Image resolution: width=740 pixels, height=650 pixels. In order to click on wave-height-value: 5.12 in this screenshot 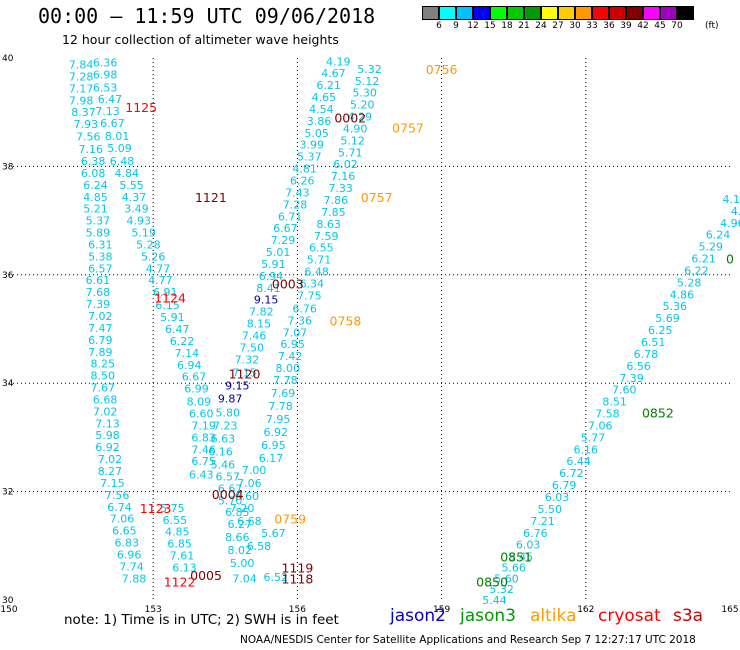, I will do `click(352, 140)`.